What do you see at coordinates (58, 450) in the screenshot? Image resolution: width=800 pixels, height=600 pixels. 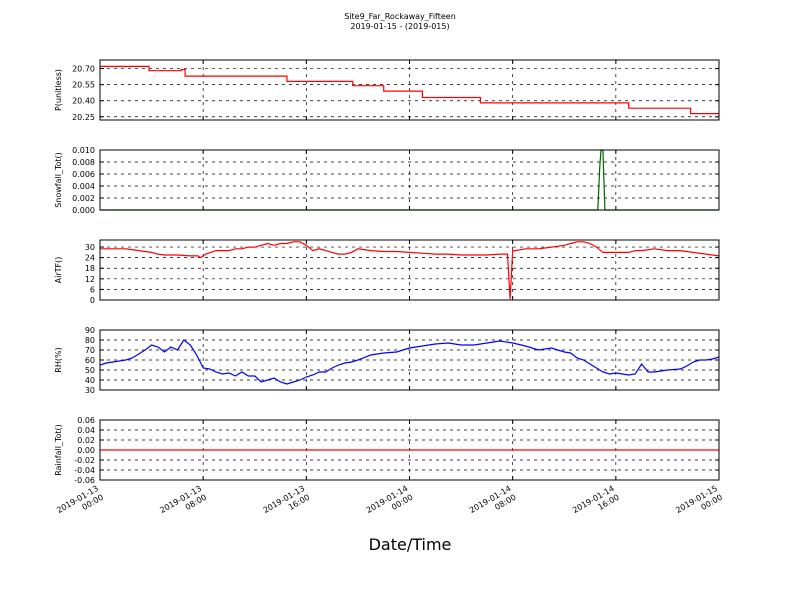 I see `y-axis-label: Rainfall_Tot()` at bounding box center [58, 450].